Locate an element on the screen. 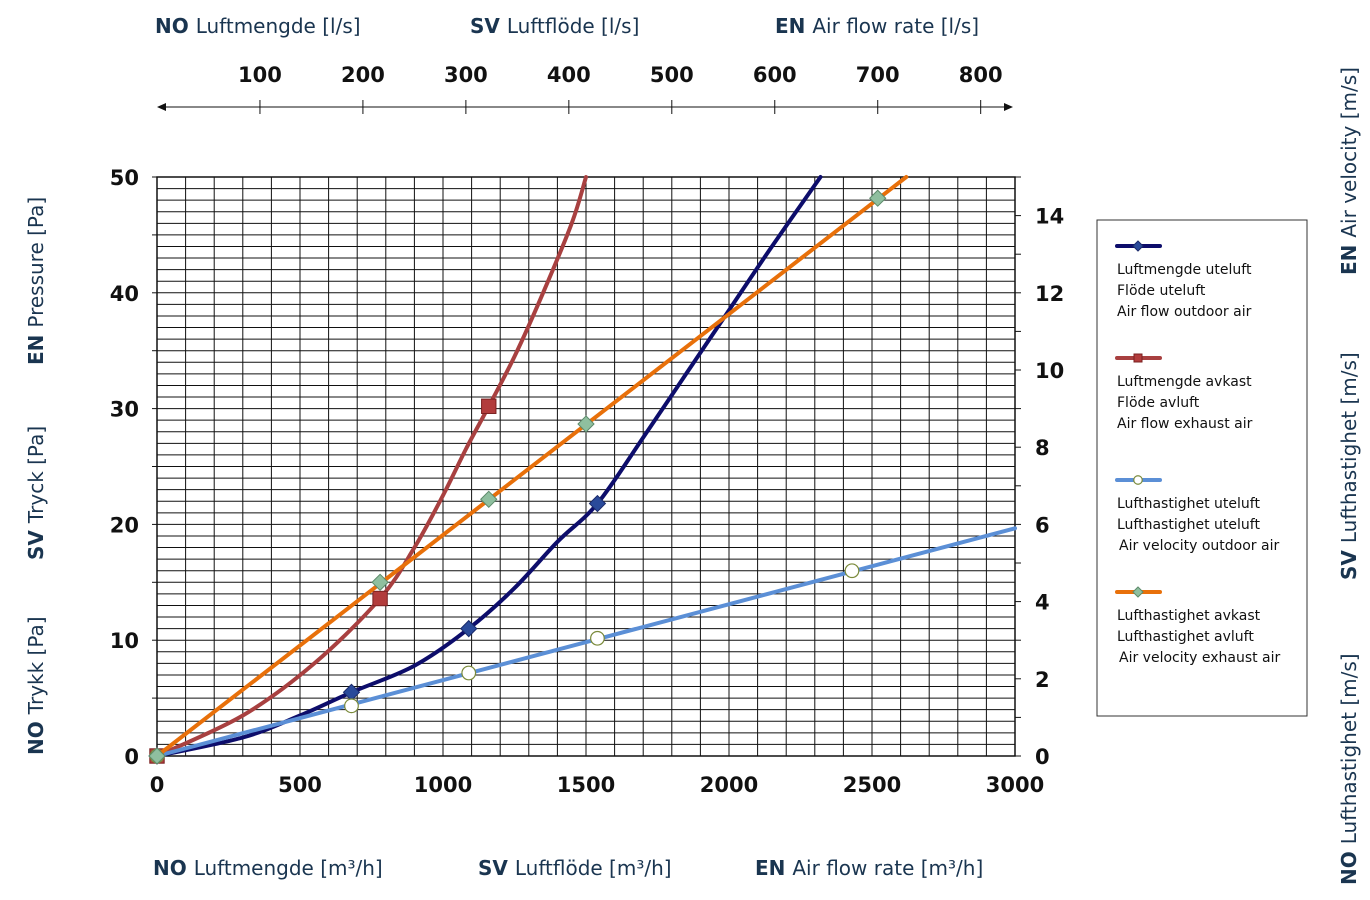 The width and height of the screenshot is (1370, 900). x-tick-label: 2500 is located at coordinates (872, 785).